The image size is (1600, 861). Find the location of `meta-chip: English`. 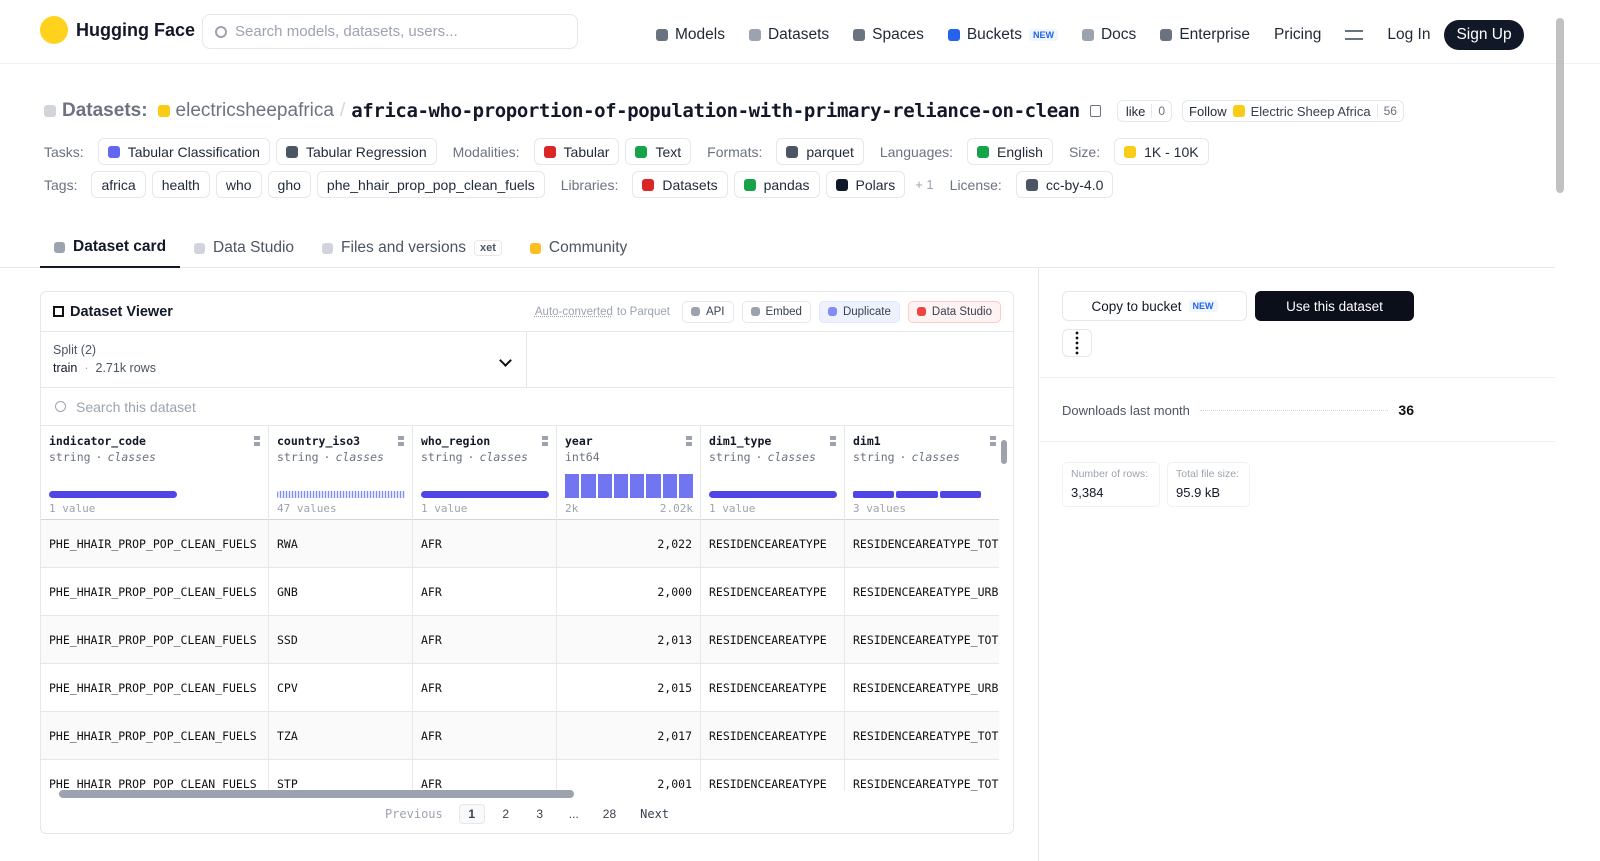

meta-chip: English is located at coordinates (1010, 151).